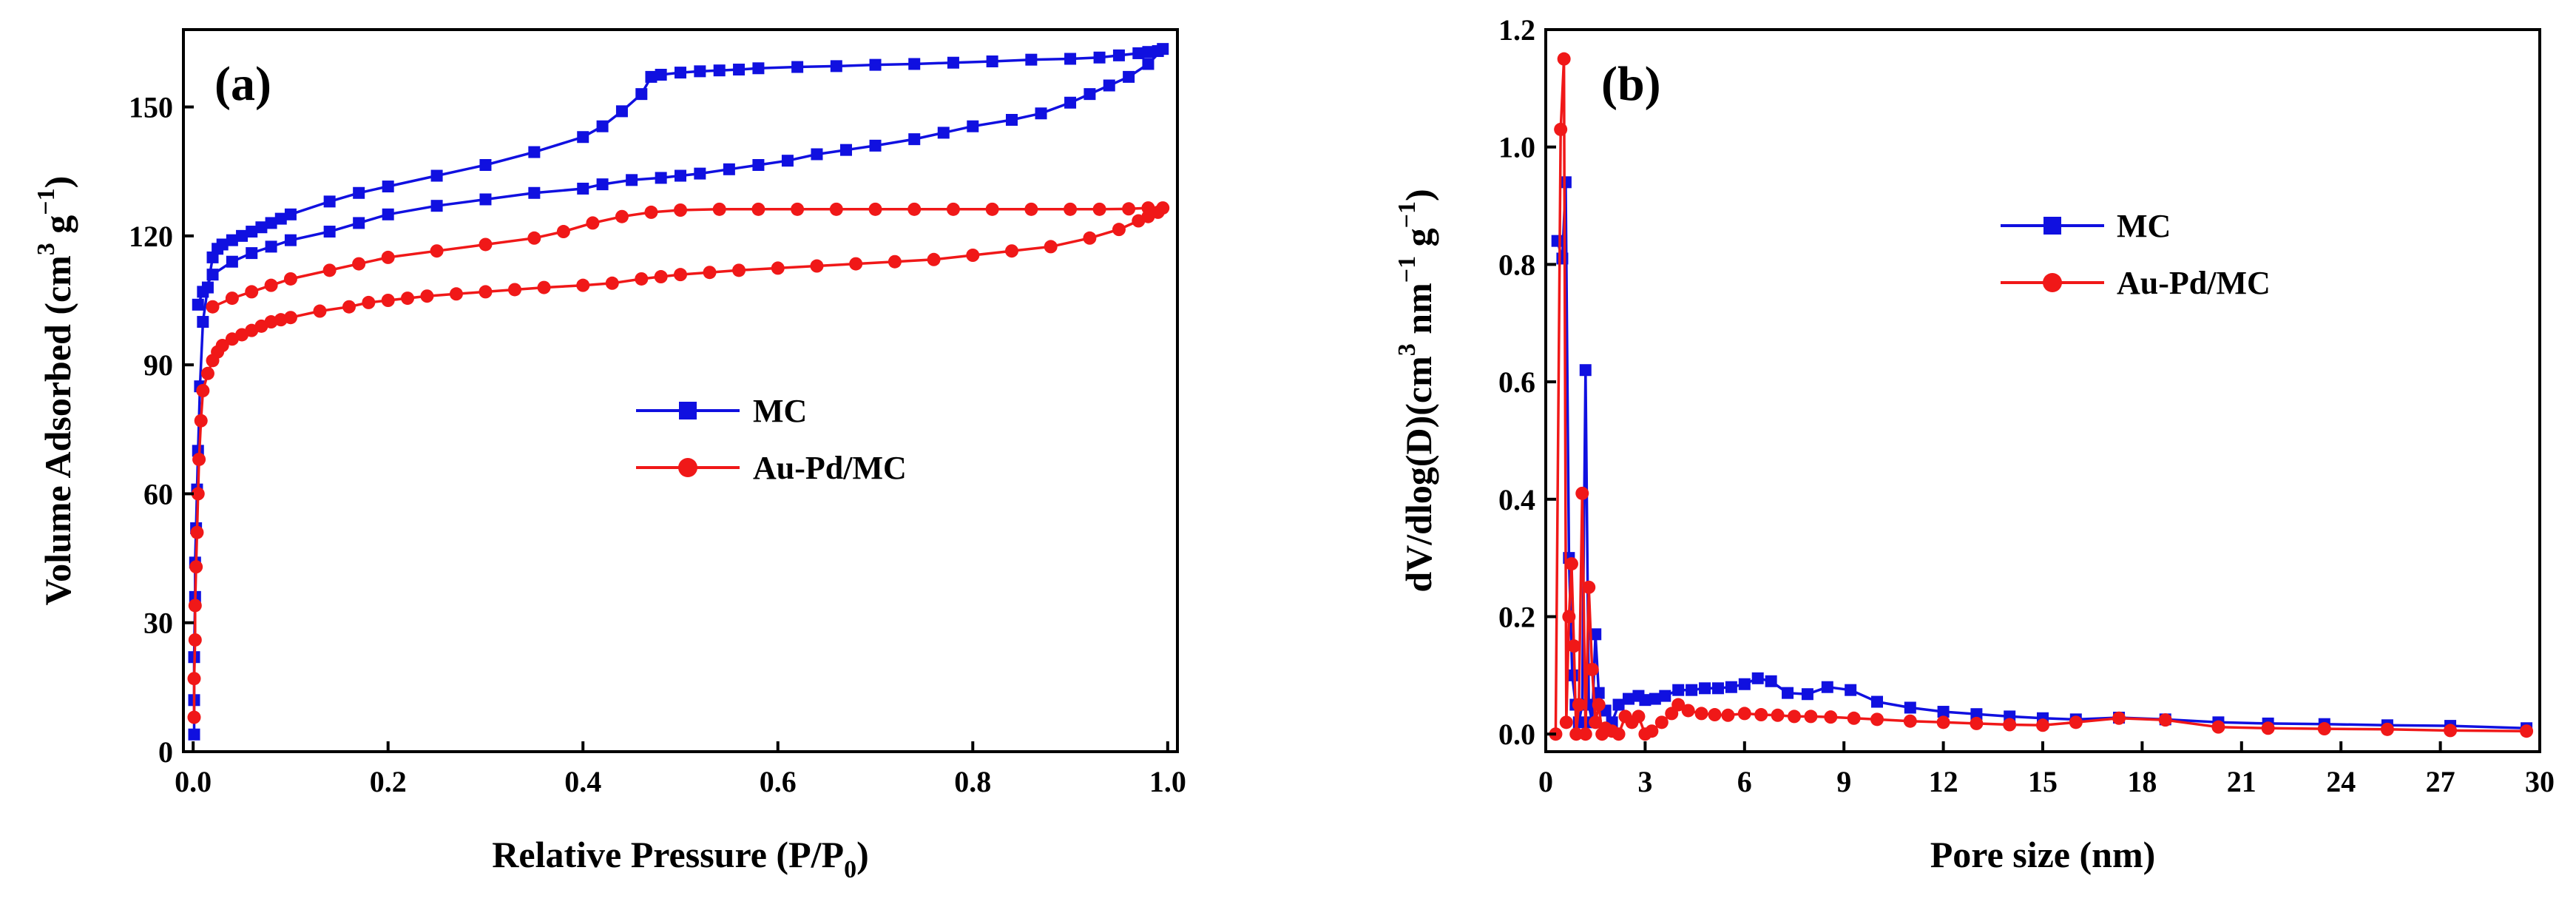 Image resolution: width=2576 pixels, height=910 pixels. Describe the element at coordinates (2142, 781) in the screenshot. I see `chart-b-x-tick-label: 18` at that location.